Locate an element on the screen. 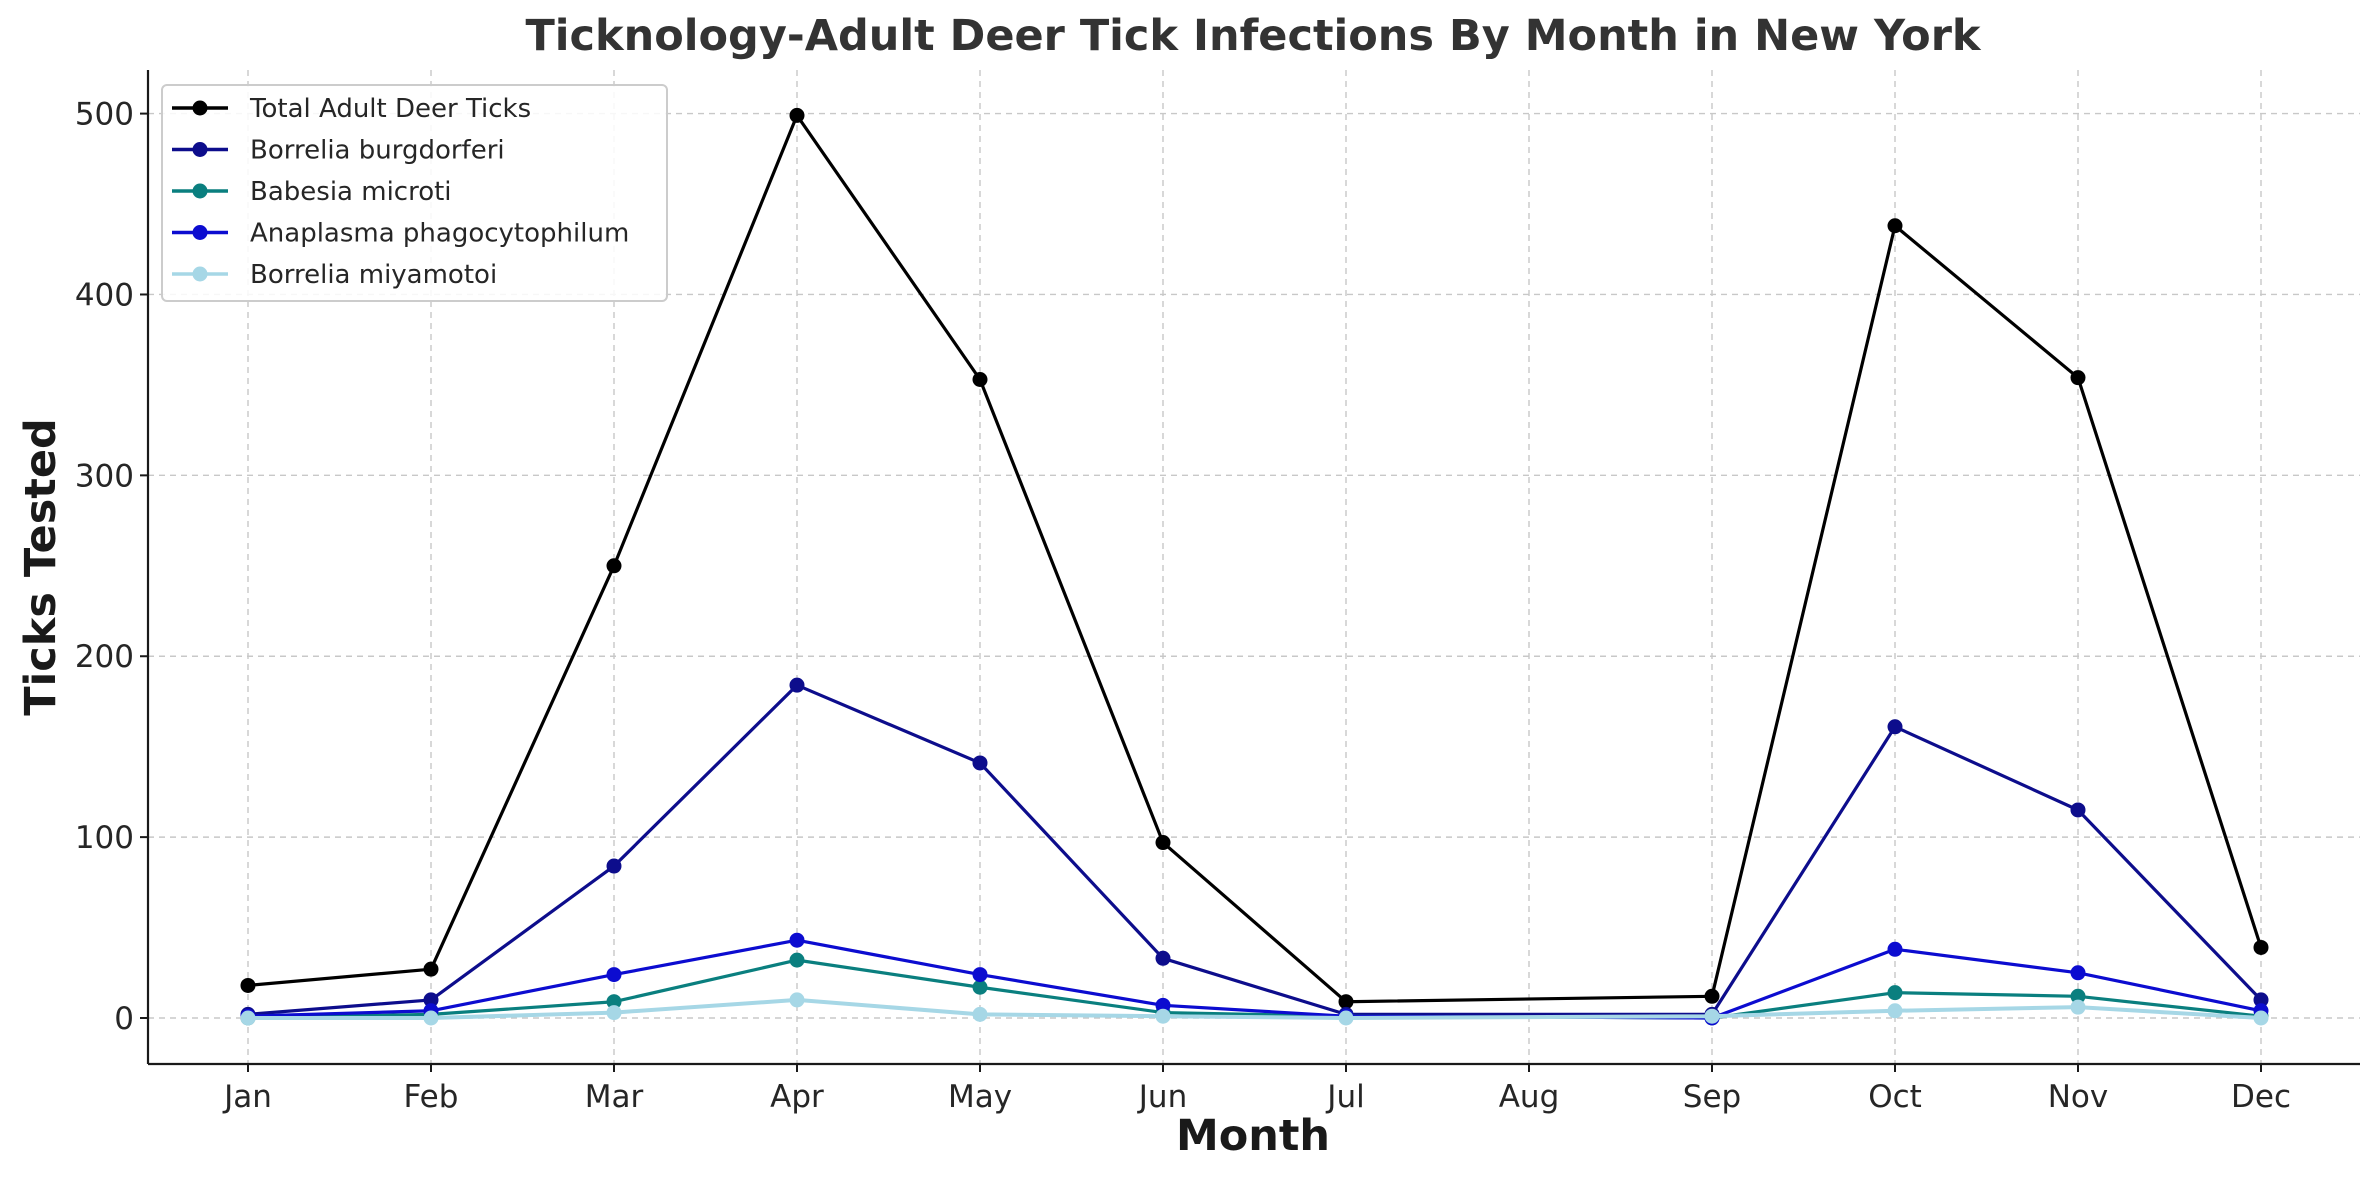 The image size is (2379, 1180). legend-label: Anaplasma phagocytophilum is located at coordinates (439, 234).